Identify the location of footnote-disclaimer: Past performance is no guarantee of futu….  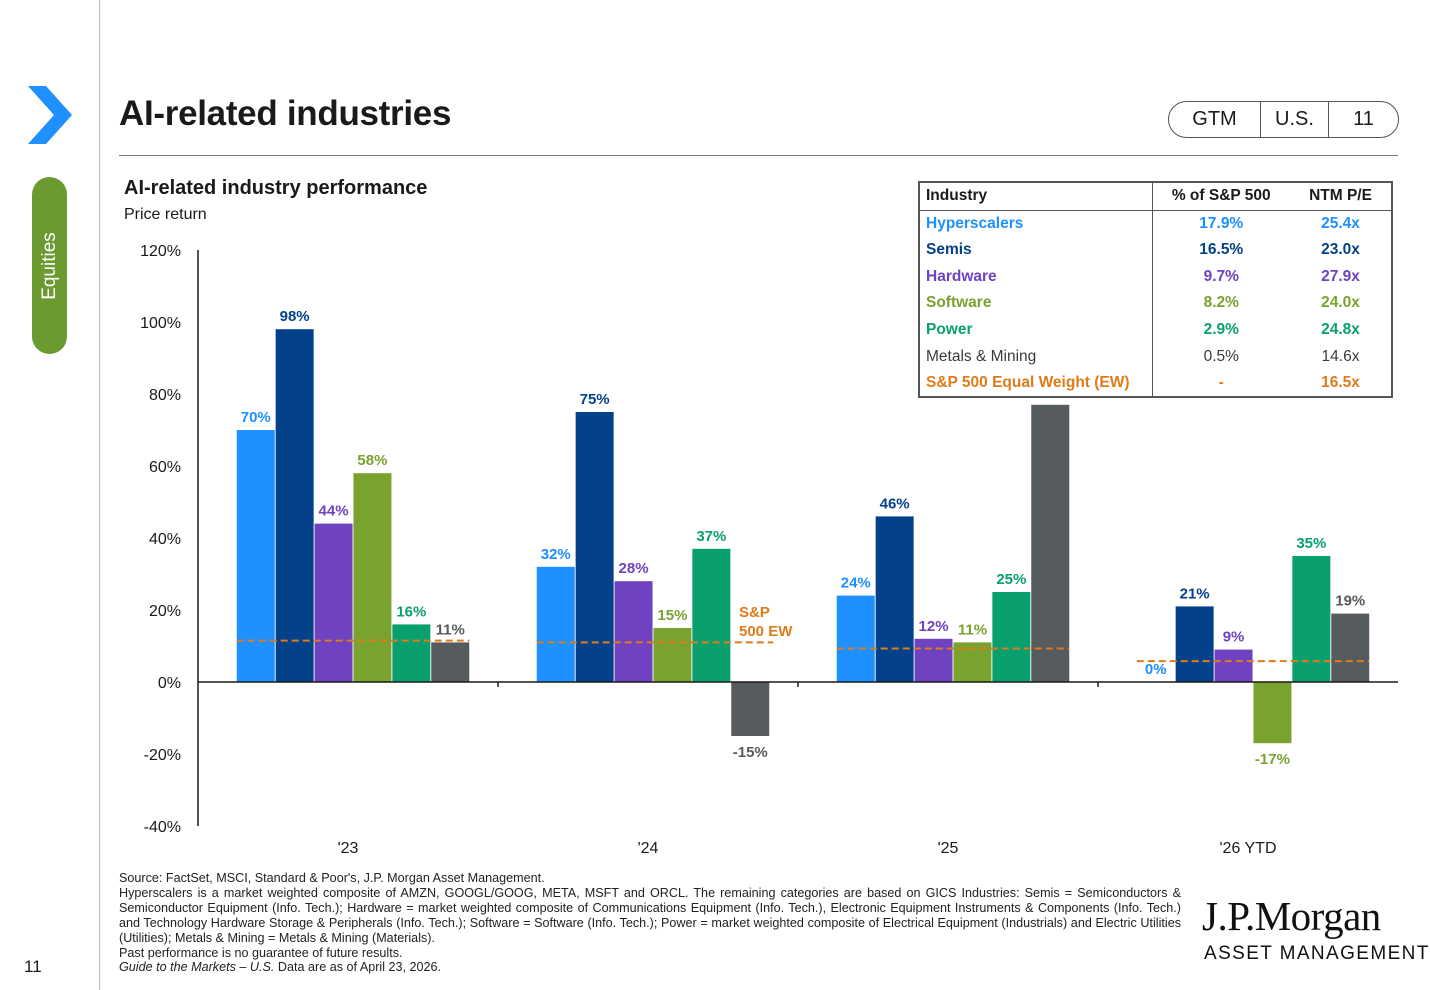
(261, 952).